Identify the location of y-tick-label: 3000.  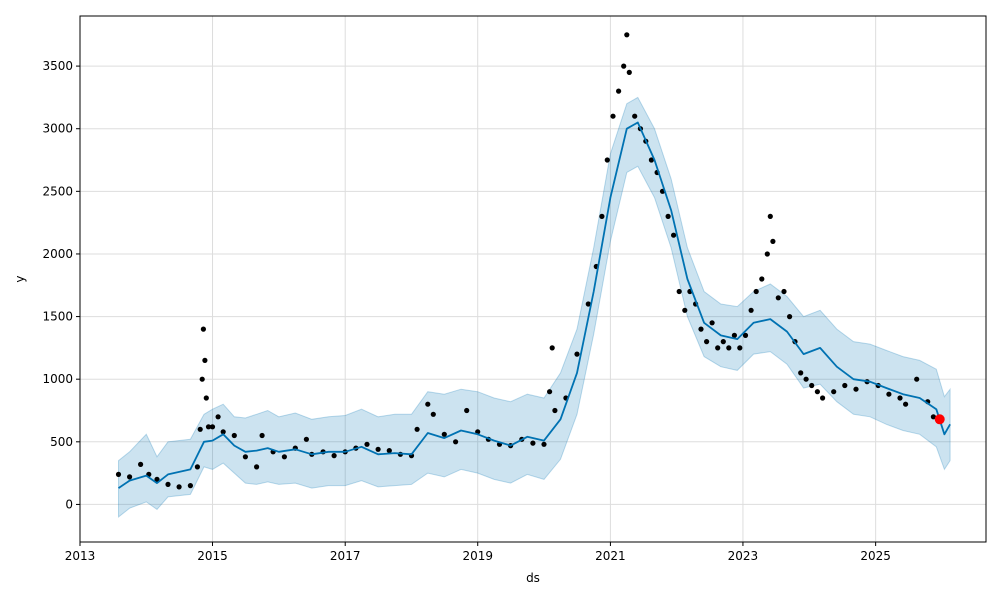
(57, 129).